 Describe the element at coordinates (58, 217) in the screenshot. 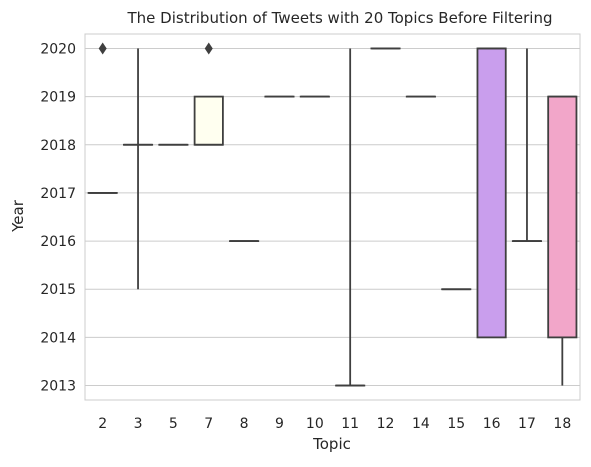

I see `y-tick-labels: 2013 2014 2015 2016 2017 2018 2019 2020` at that location.